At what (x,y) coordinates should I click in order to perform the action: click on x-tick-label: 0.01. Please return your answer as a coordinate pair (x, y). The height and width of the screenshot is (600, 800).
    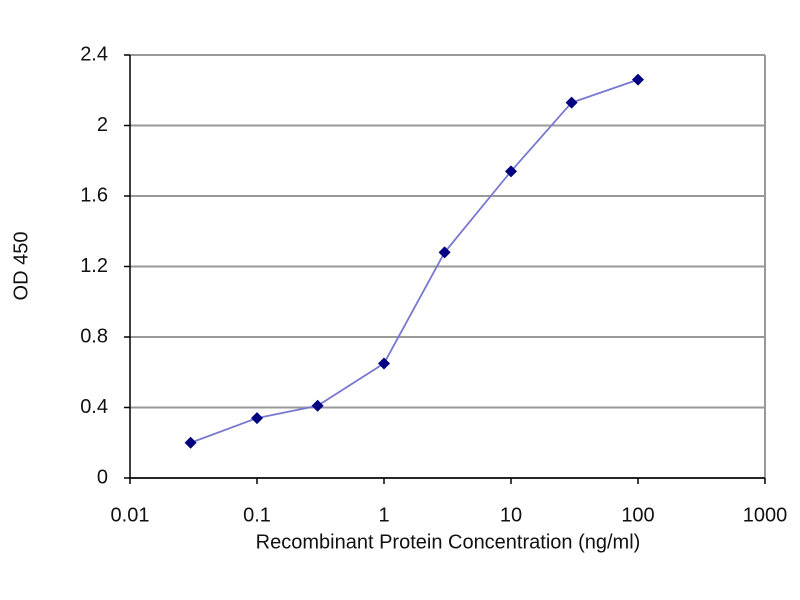
    Looking at the image, I should click on (130, 515).